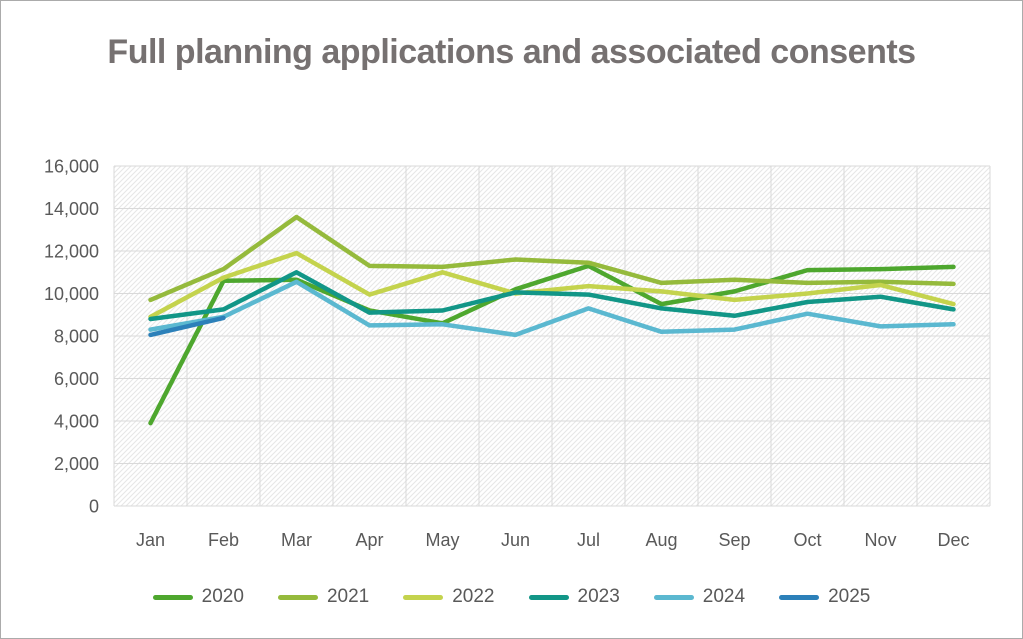 The image size is (1023, 639). I want to click on x-tick-label: Apr, so click(369, 540).